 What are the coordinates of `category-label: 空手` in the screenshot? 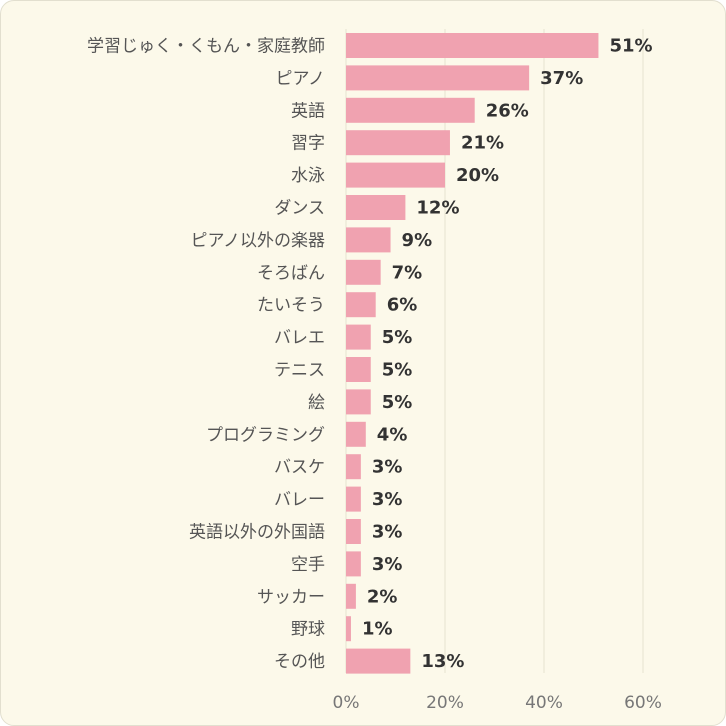 It's located at (308, 565).